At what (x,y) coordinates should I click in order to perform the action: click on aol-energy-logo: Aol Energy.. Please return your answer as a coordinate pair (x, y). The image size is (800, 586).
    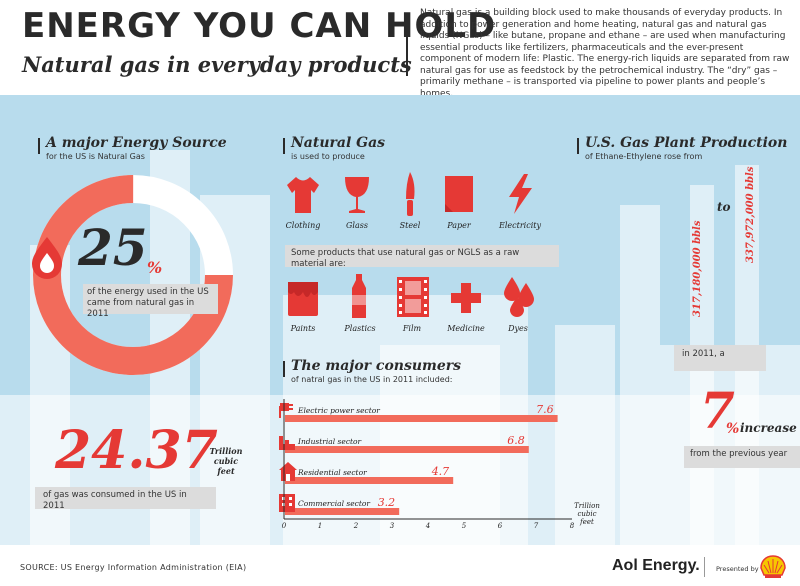
    Looking at the image, I should click on (656, 565).